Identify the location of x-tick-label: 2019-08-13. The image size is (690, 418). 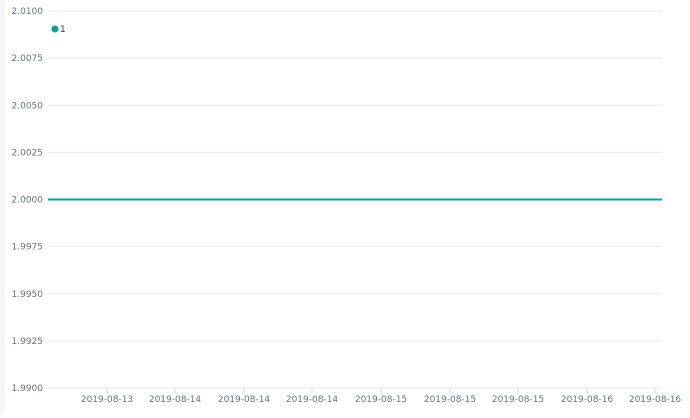
(107, 400).